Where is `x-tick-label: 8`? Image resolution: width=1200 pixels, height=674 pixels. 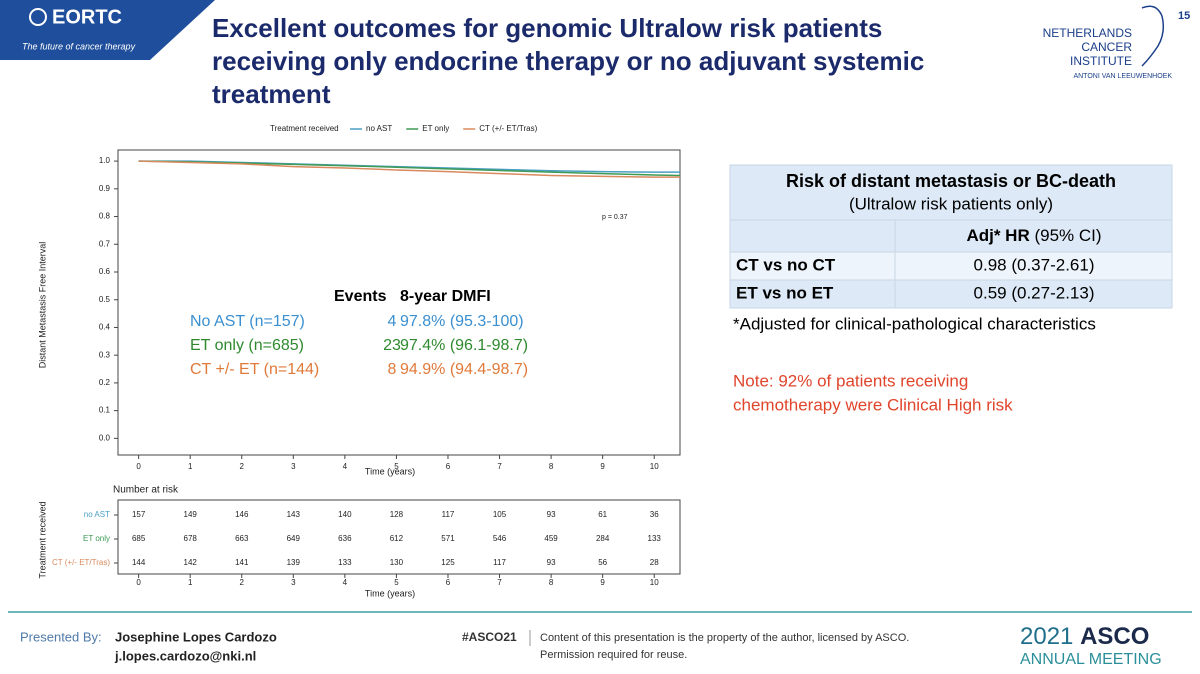 x-tick-label: 8 is located at coordinates (551, 466).